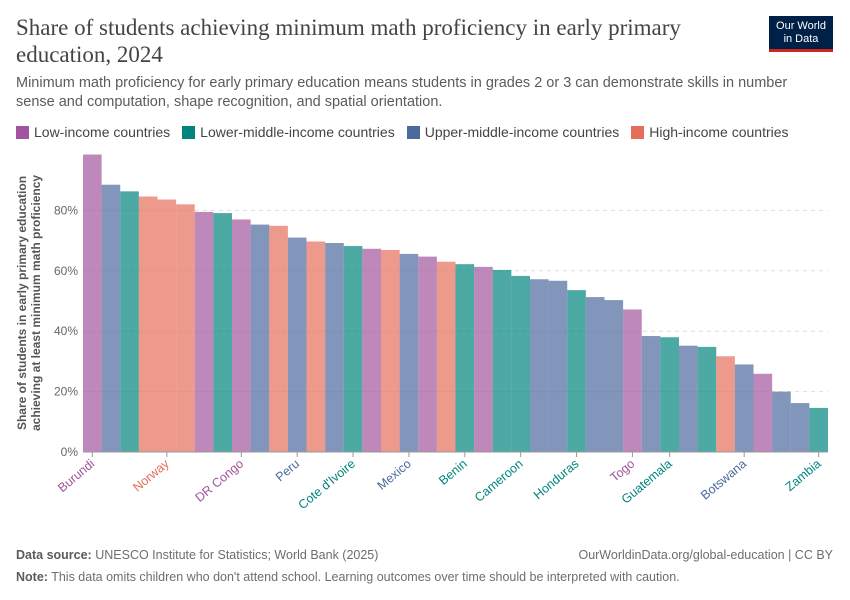  What do you see at coordinates (801, 39) in the screenshot?
I see `logo-line-2: in Data` at bounding box center [801, 39].